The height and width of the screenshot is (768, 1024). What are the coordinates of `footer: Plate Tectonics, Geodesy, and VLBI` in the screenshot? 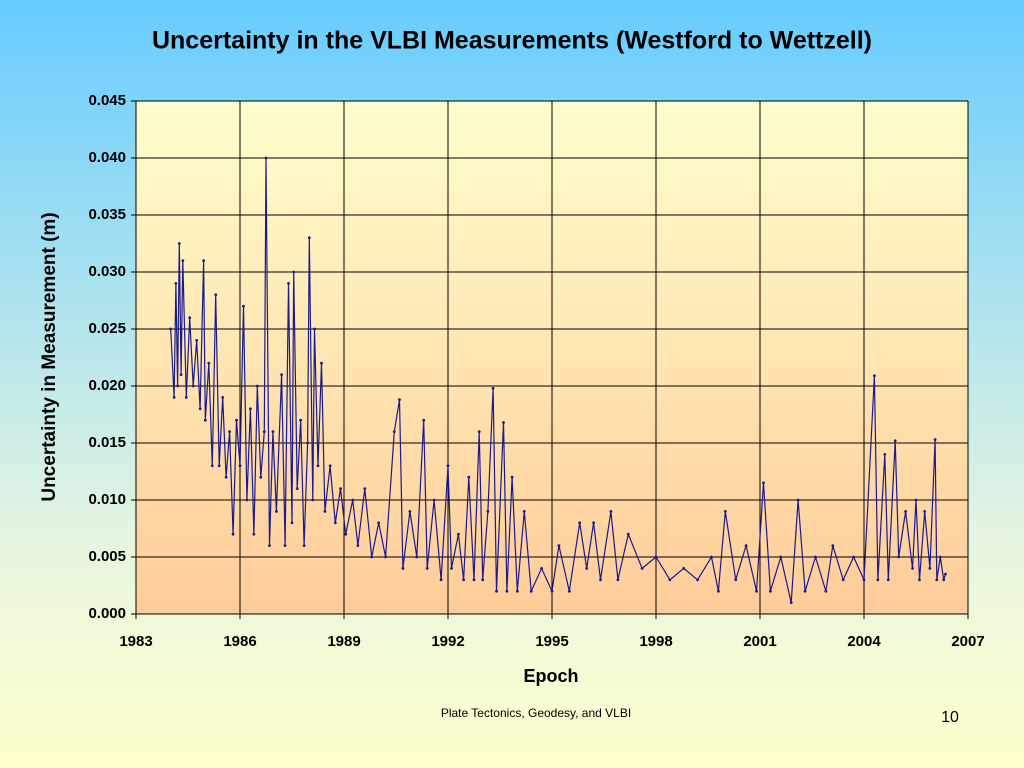 It's located at (536, 713).